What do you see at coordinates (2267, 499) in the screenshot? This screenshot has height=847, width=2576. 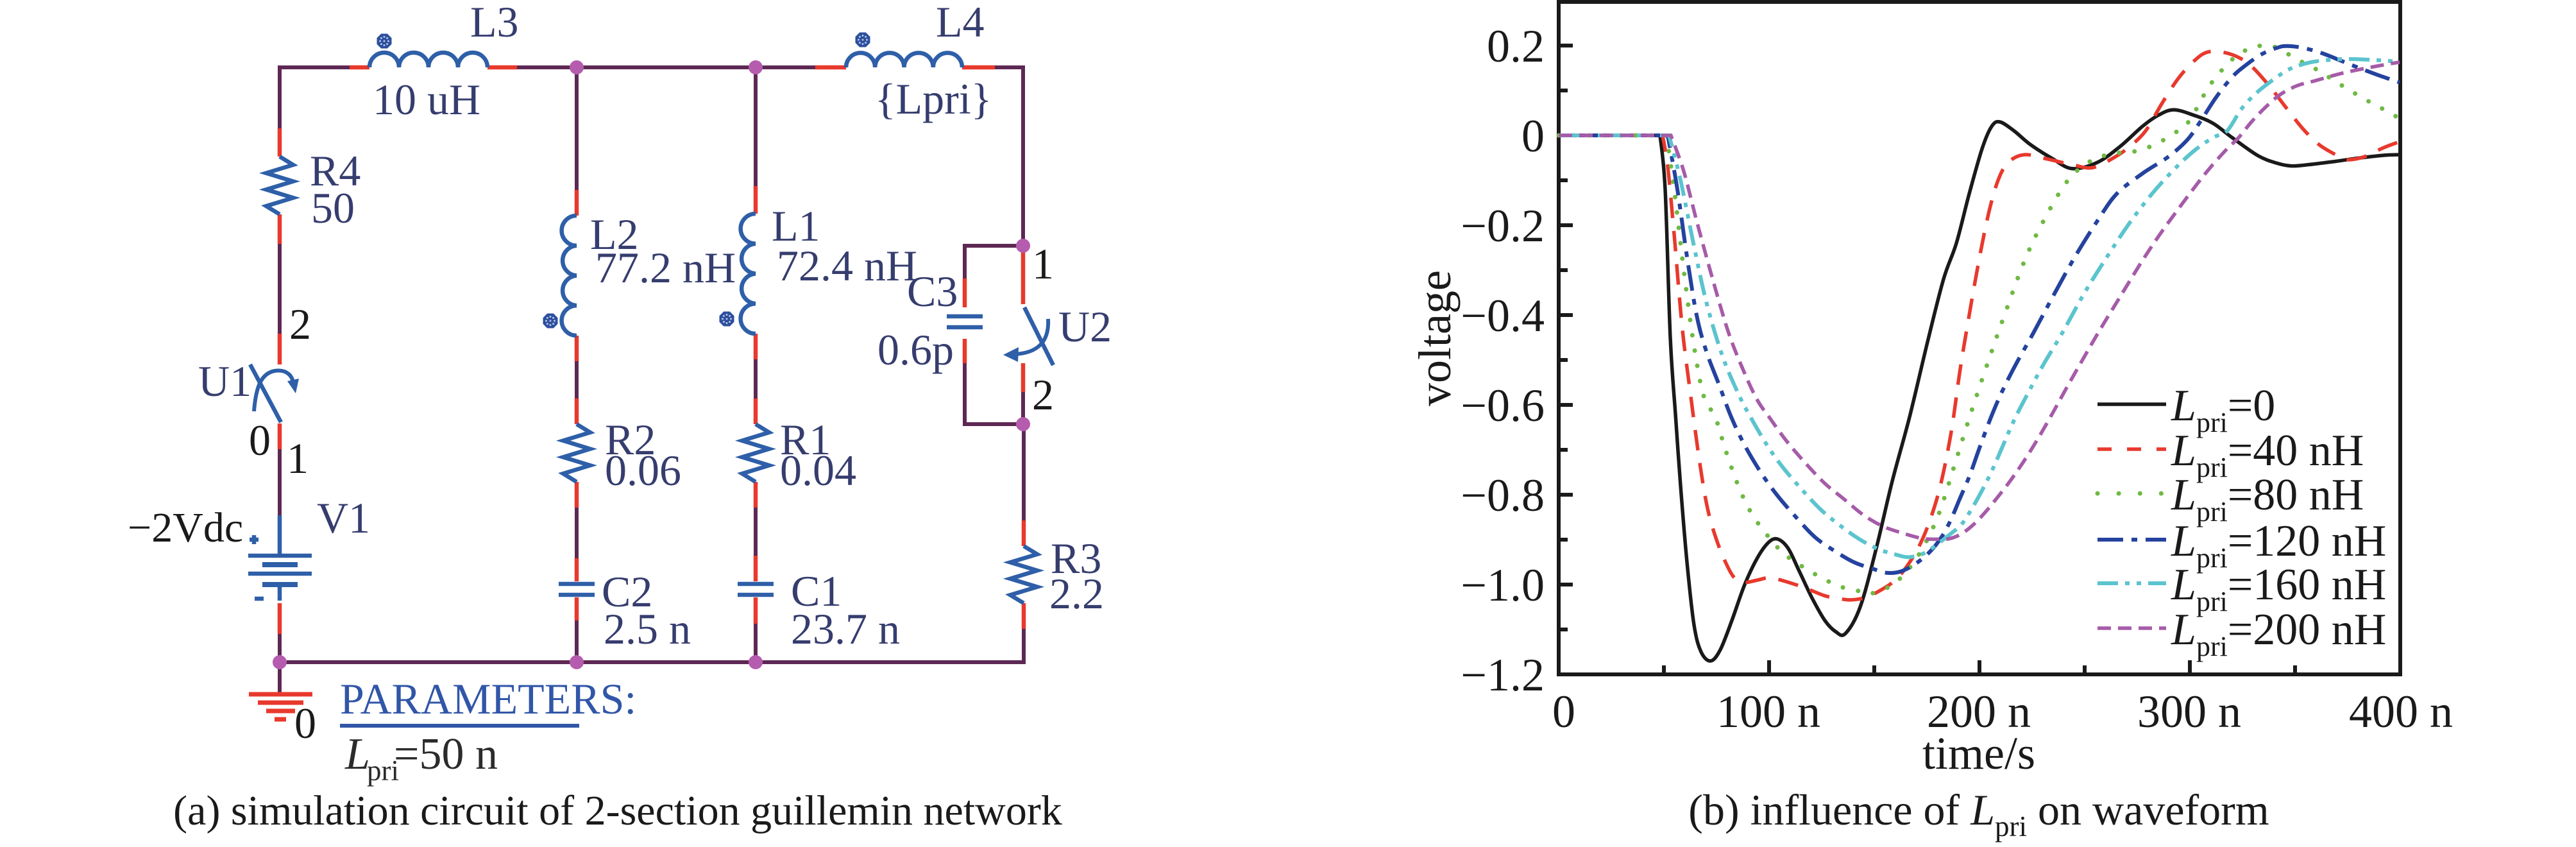 I see `svg-text: Lpri=80 nH` at bounding box center [2267, 499].